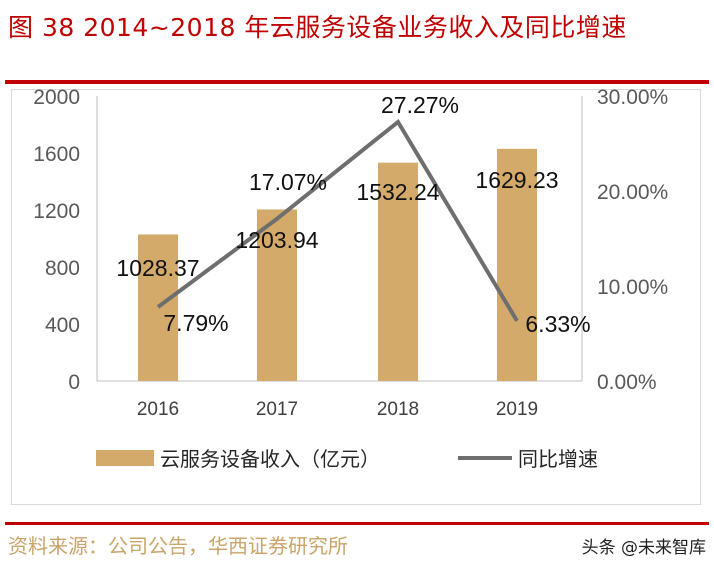 The width and height of the screenshot is (714, 567). I want to click on bar-2017, so click(277, 295).